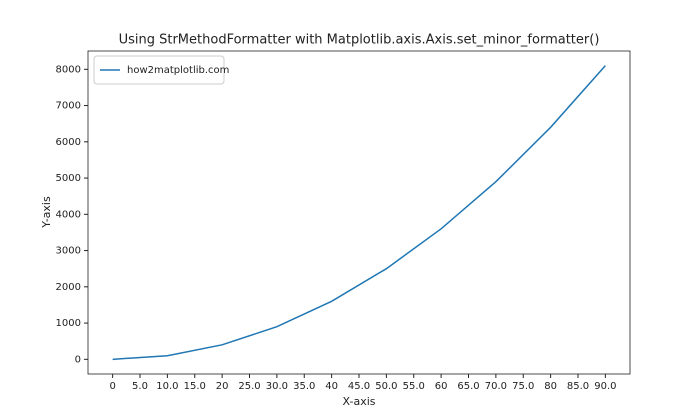 The width and height of the screenshot is (700, 420). Describe the element at coordinates (68, 69) in the screenshot. I see `y-tick-label: 8000` at that location.